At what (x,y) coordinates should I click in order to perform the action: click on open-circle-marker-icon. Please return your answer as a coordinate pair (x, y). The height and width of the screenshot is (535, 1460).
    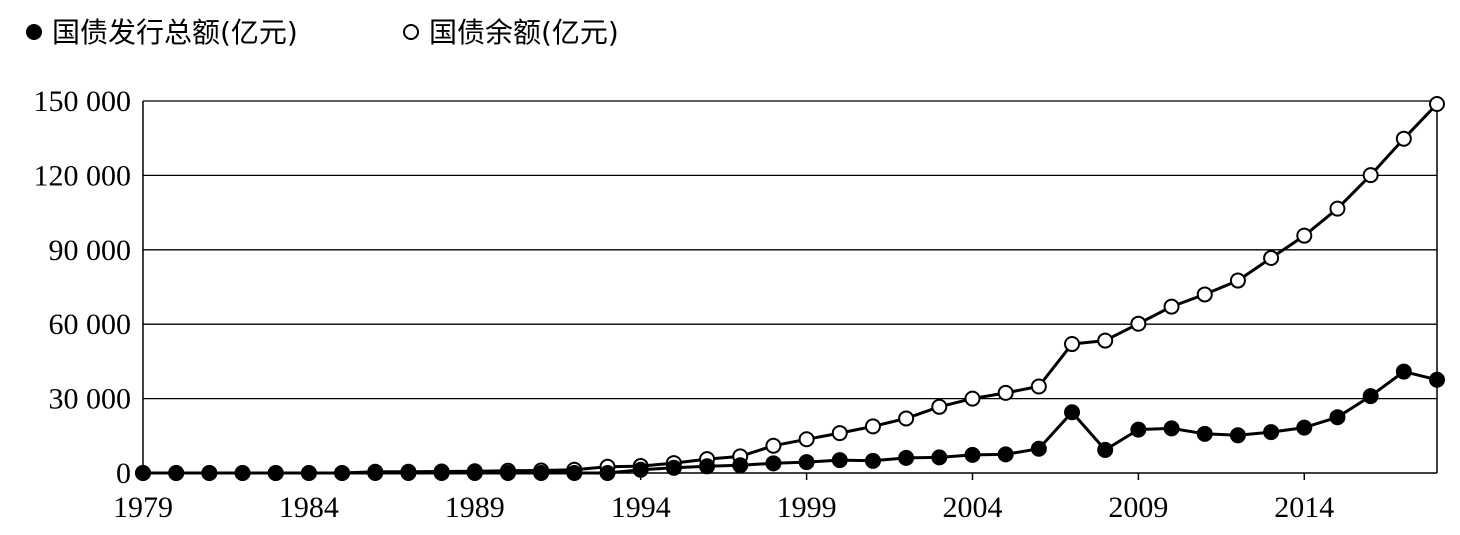
    Looking at the image, I should click on (411, 32).